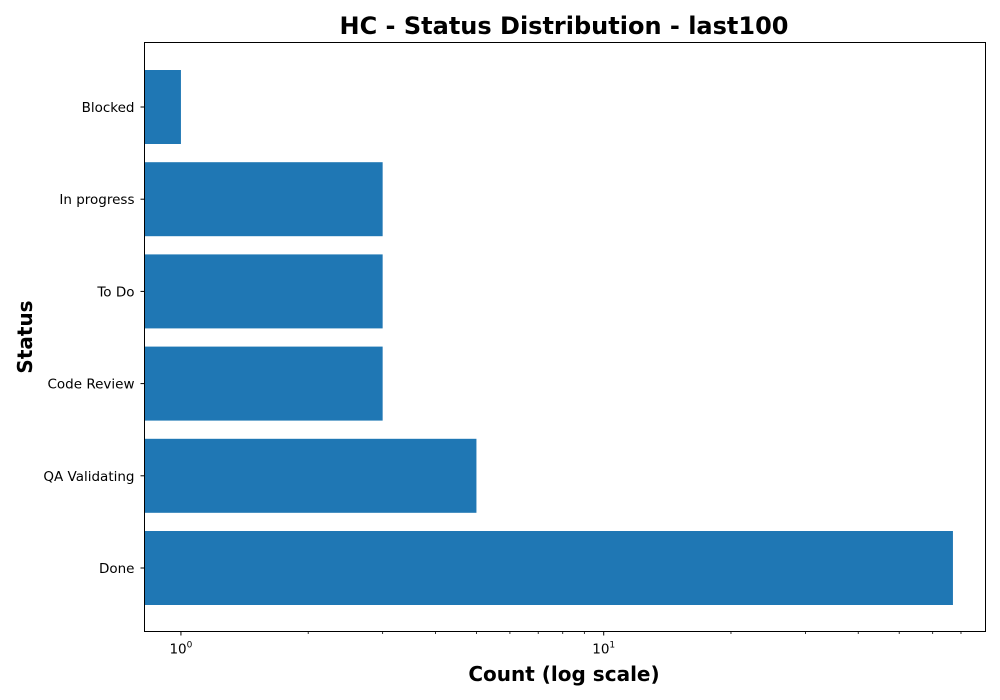 This screenshot has width=1000, height=700. I want to click on x-axis-ticks: 100 101, so click(565, 644).